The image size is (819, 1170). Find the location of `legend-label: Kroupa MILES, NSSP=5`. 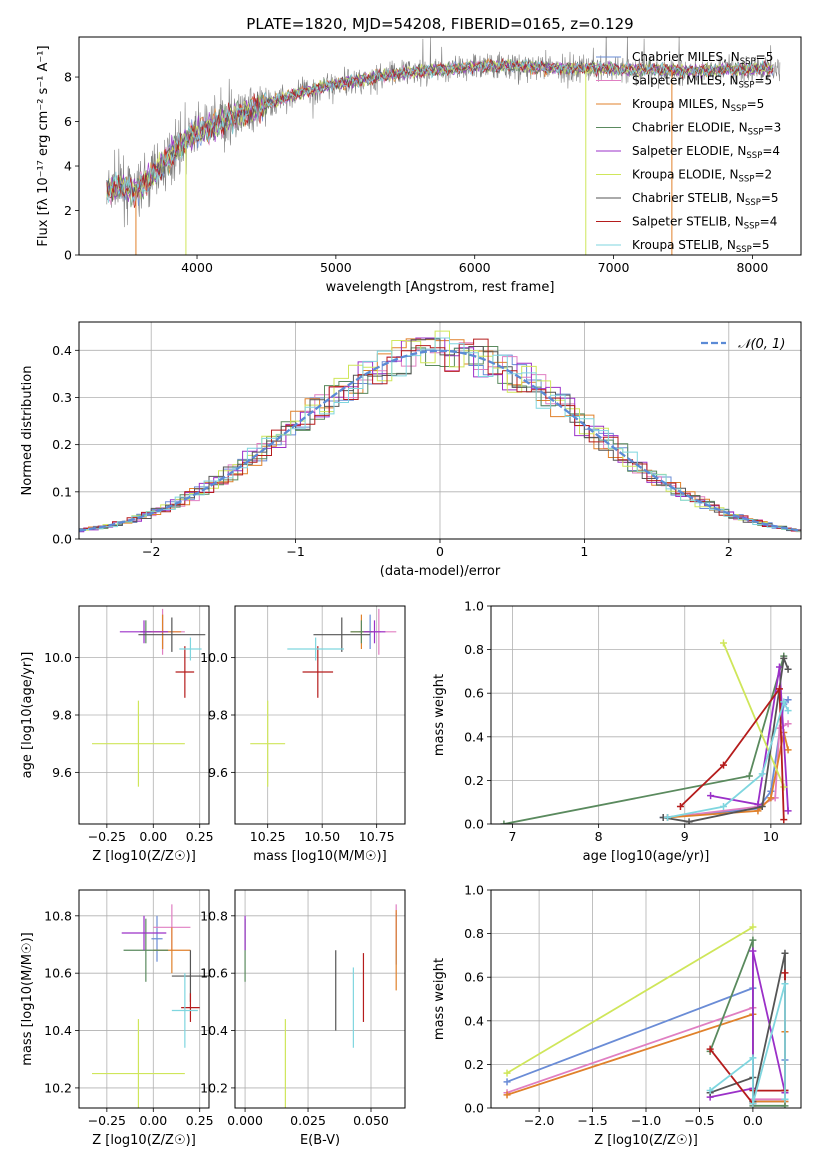

legend-label: Kroupa MILES, NSSP=5 is located at coordinates (698, 105).